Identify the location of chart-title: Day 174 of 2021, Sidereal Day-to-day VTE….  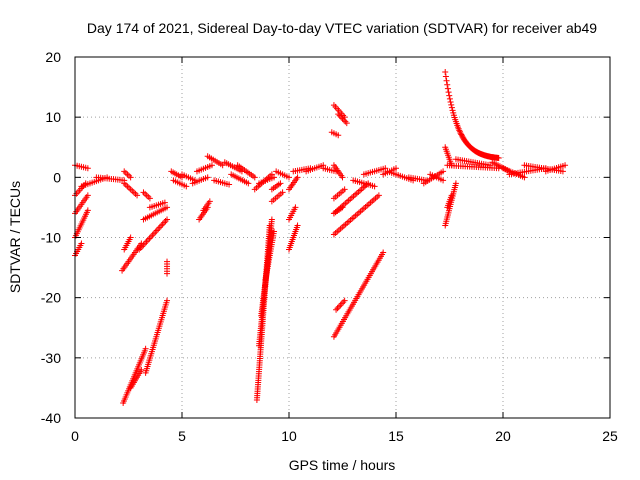
(342, 28).